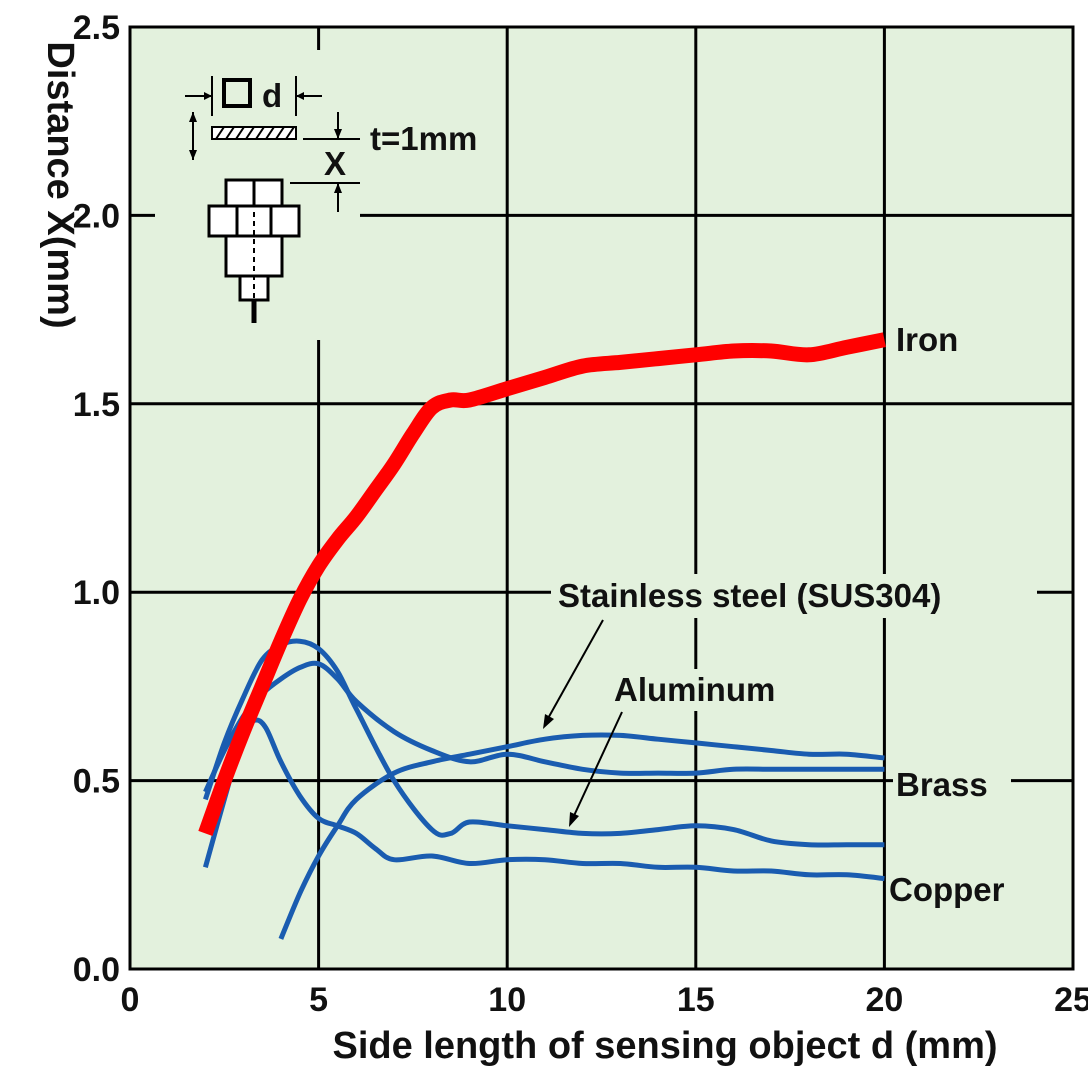  I want to click on inset-thickness-label: t=1mm, so click(423, 138).